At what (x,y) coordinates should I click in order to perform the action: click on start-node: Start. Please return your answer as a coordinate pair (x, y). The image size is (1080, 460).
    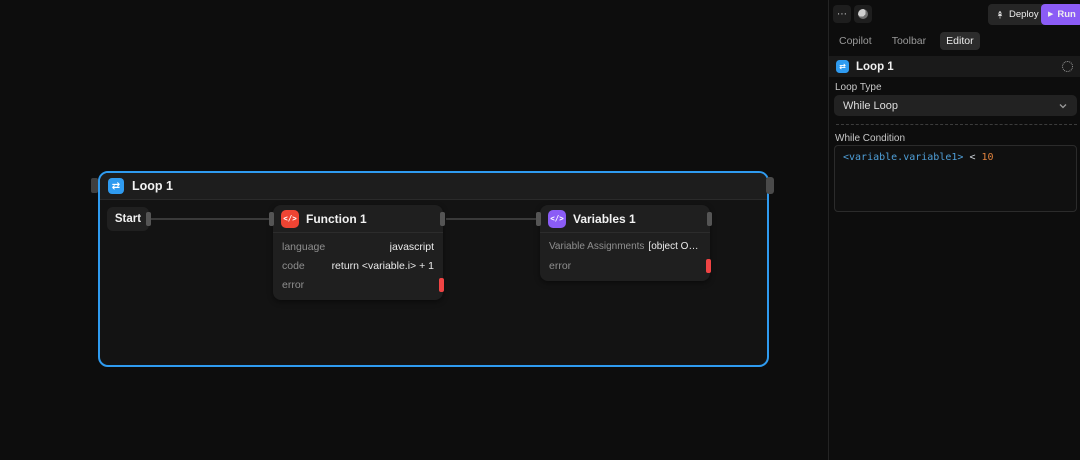
    Looking at the image, I should click on (128, 219).